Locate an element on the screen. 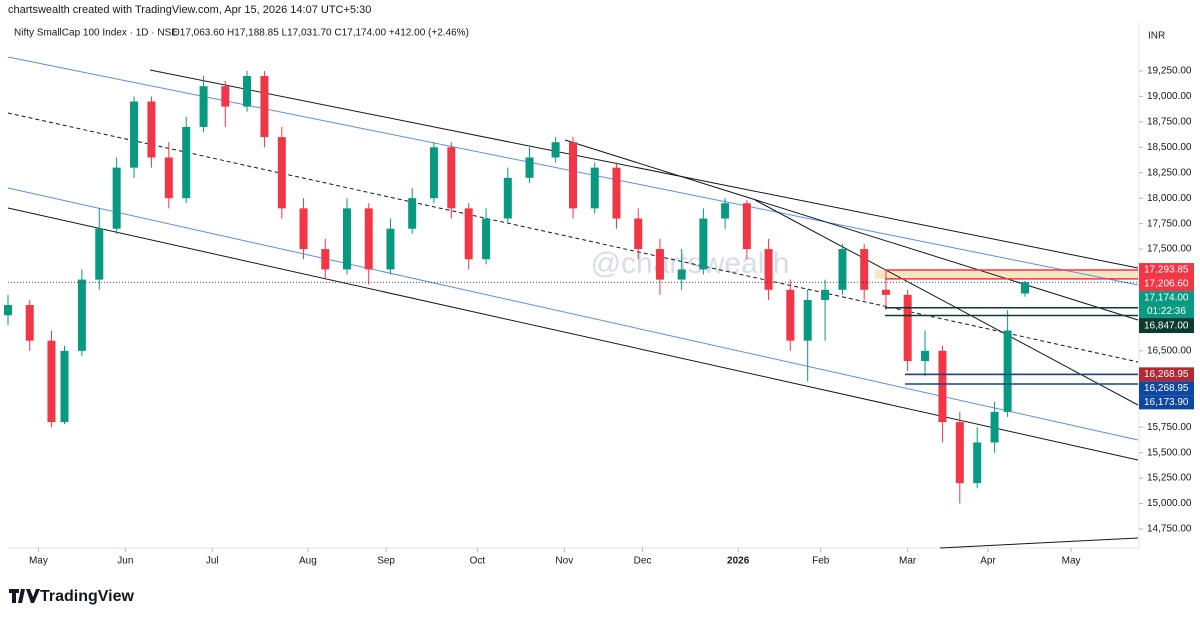 This screenshot has height=619, width=1200. y-tick-label: 15,500.00 is located at coordinates (1169, 452).